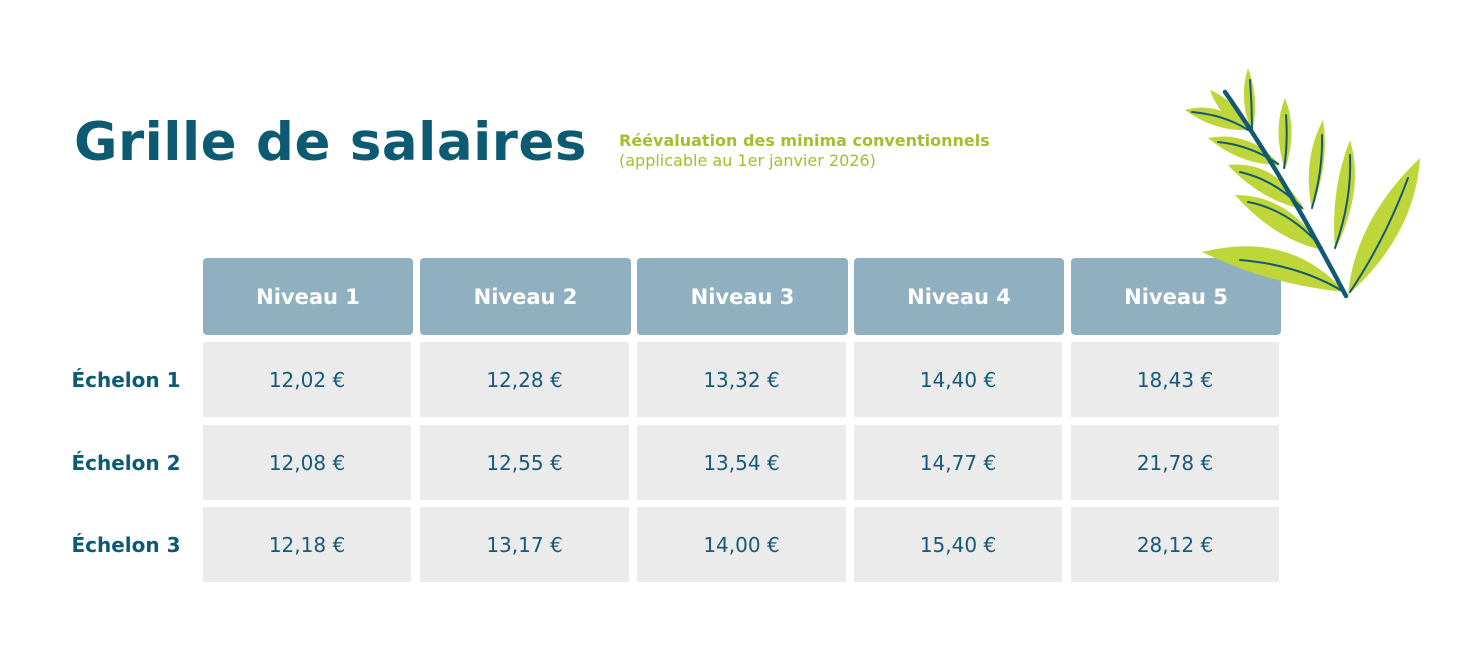 This screenshot has height=661, width=1480. Describe the element at coordinates (741, 462) in the screenshot. I see `table-cell: 13,54 €` at that location.